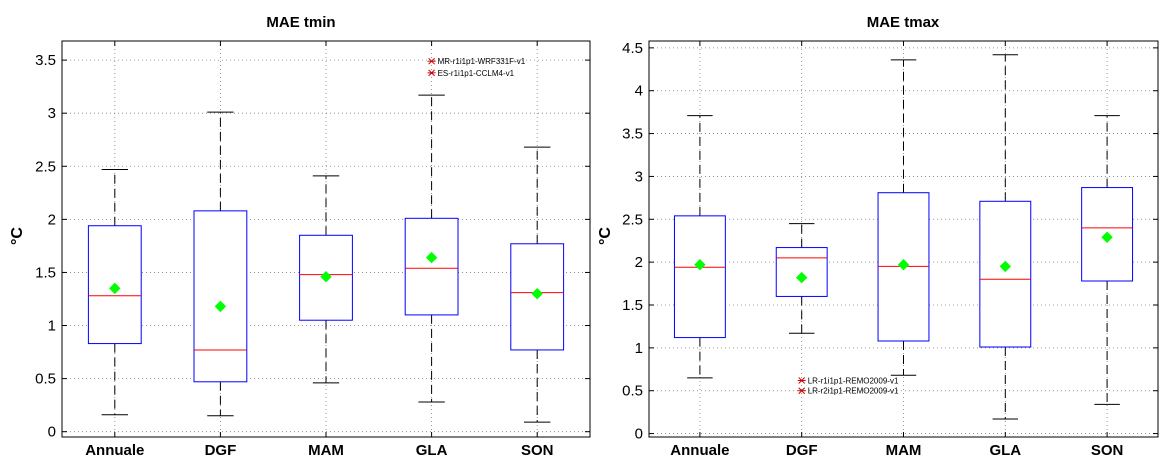  I want to click on outlier-label: LR-r2i1p1-REMO2009-v1, so click(853, 391).